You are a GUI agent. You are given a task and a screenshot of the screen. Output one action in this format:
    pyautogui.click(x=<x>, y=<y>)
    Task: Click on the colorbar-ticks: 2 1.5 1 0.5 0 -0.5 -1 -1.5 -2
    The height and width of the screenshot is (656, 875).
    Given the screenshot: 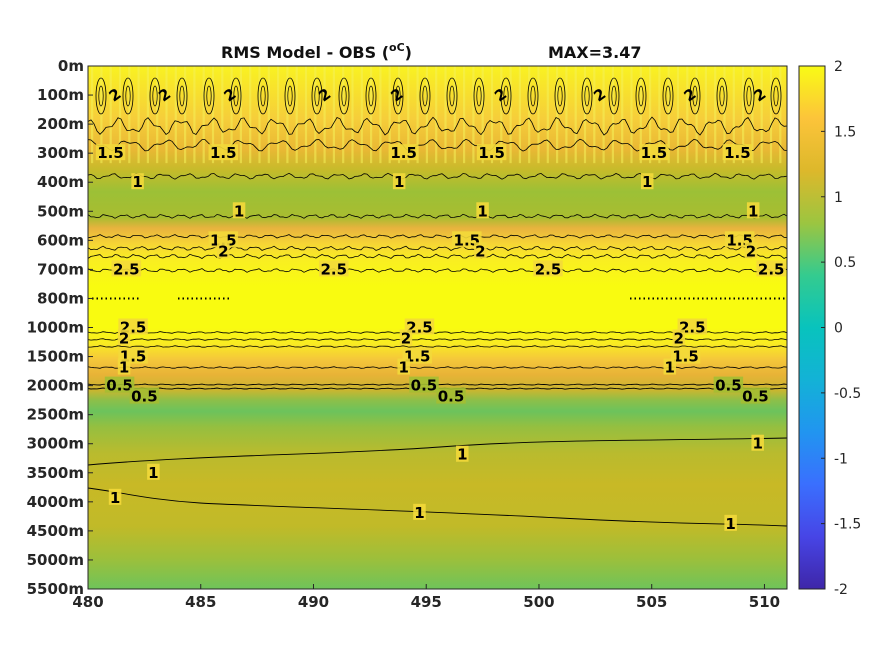 What is the action you would take?
    pyautogui.click(x=841, y=328)
    